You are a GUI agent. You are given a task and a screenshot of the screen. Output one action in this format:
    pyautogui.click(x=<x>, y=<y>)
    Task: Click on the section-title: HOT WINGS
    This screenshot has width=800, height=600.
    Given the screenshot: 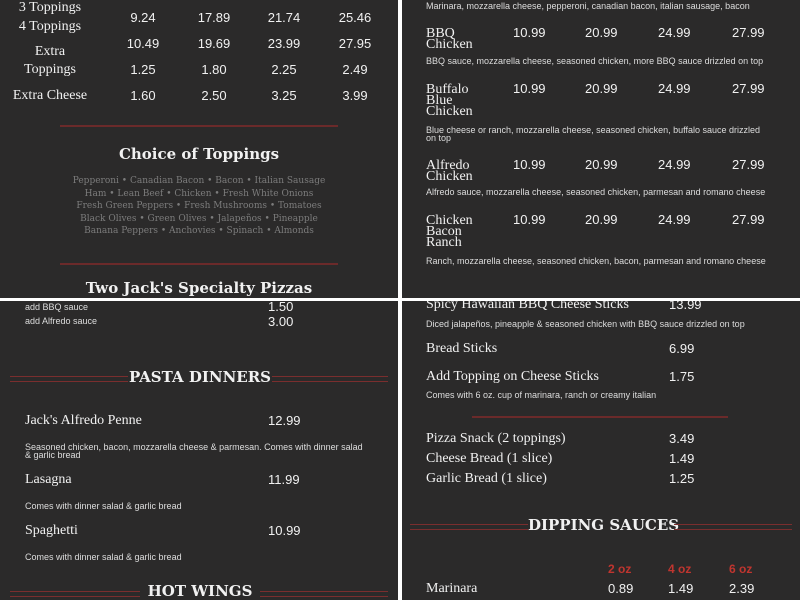 What is the action you would take?
    pyautogui.click(x=200, y=591)
    